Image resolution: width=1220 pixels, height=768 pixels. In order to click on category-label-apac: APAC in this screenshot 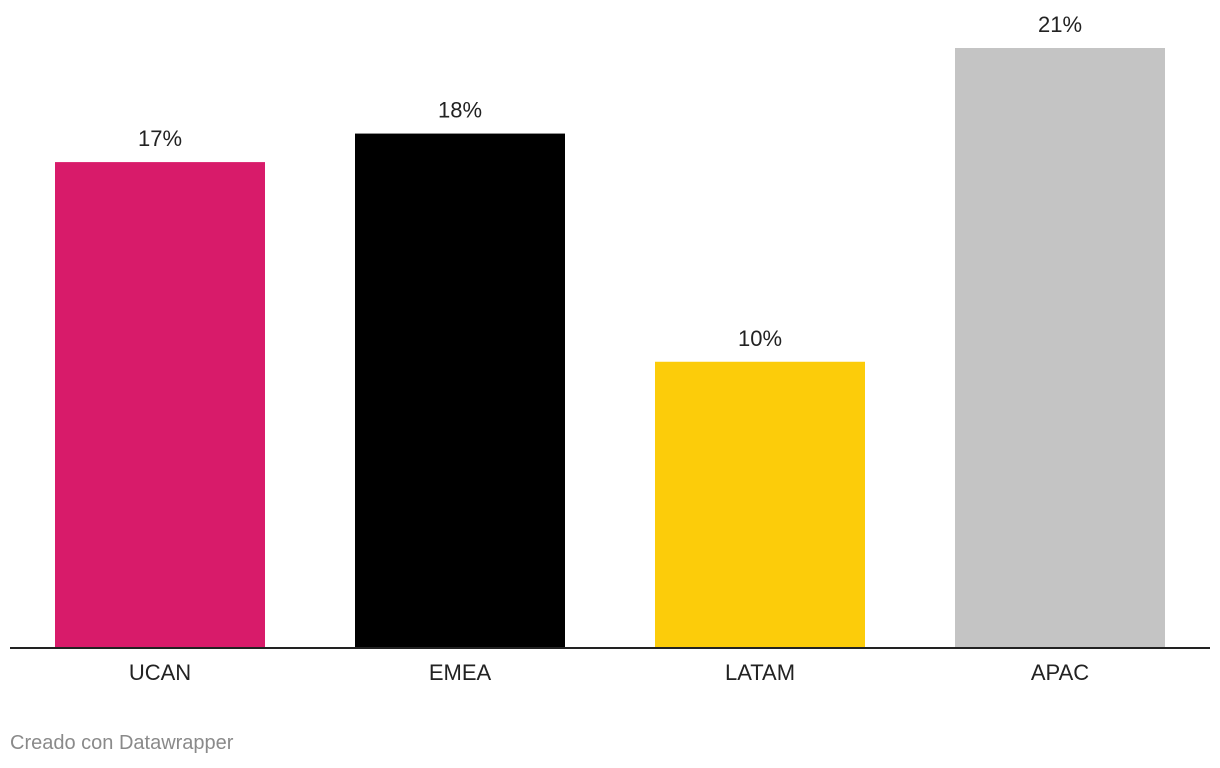, I will do `click(1060, 672)`.